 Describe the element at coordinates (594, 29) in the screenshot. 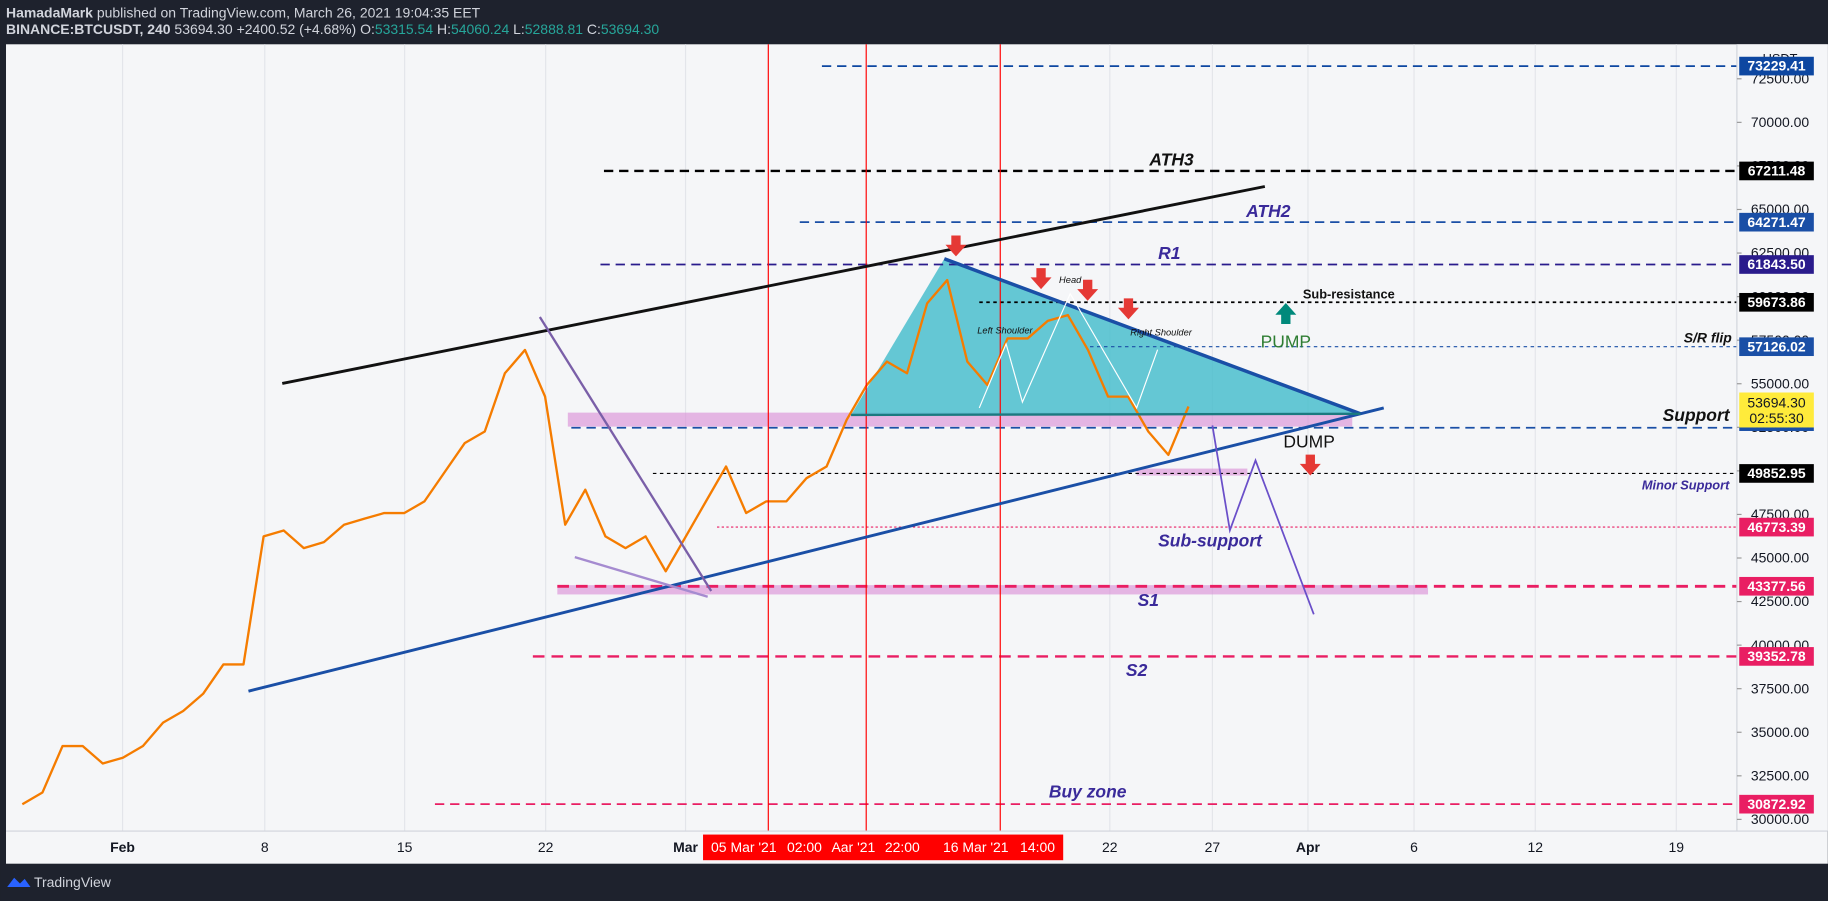

I see `close-label: C:` at that location.